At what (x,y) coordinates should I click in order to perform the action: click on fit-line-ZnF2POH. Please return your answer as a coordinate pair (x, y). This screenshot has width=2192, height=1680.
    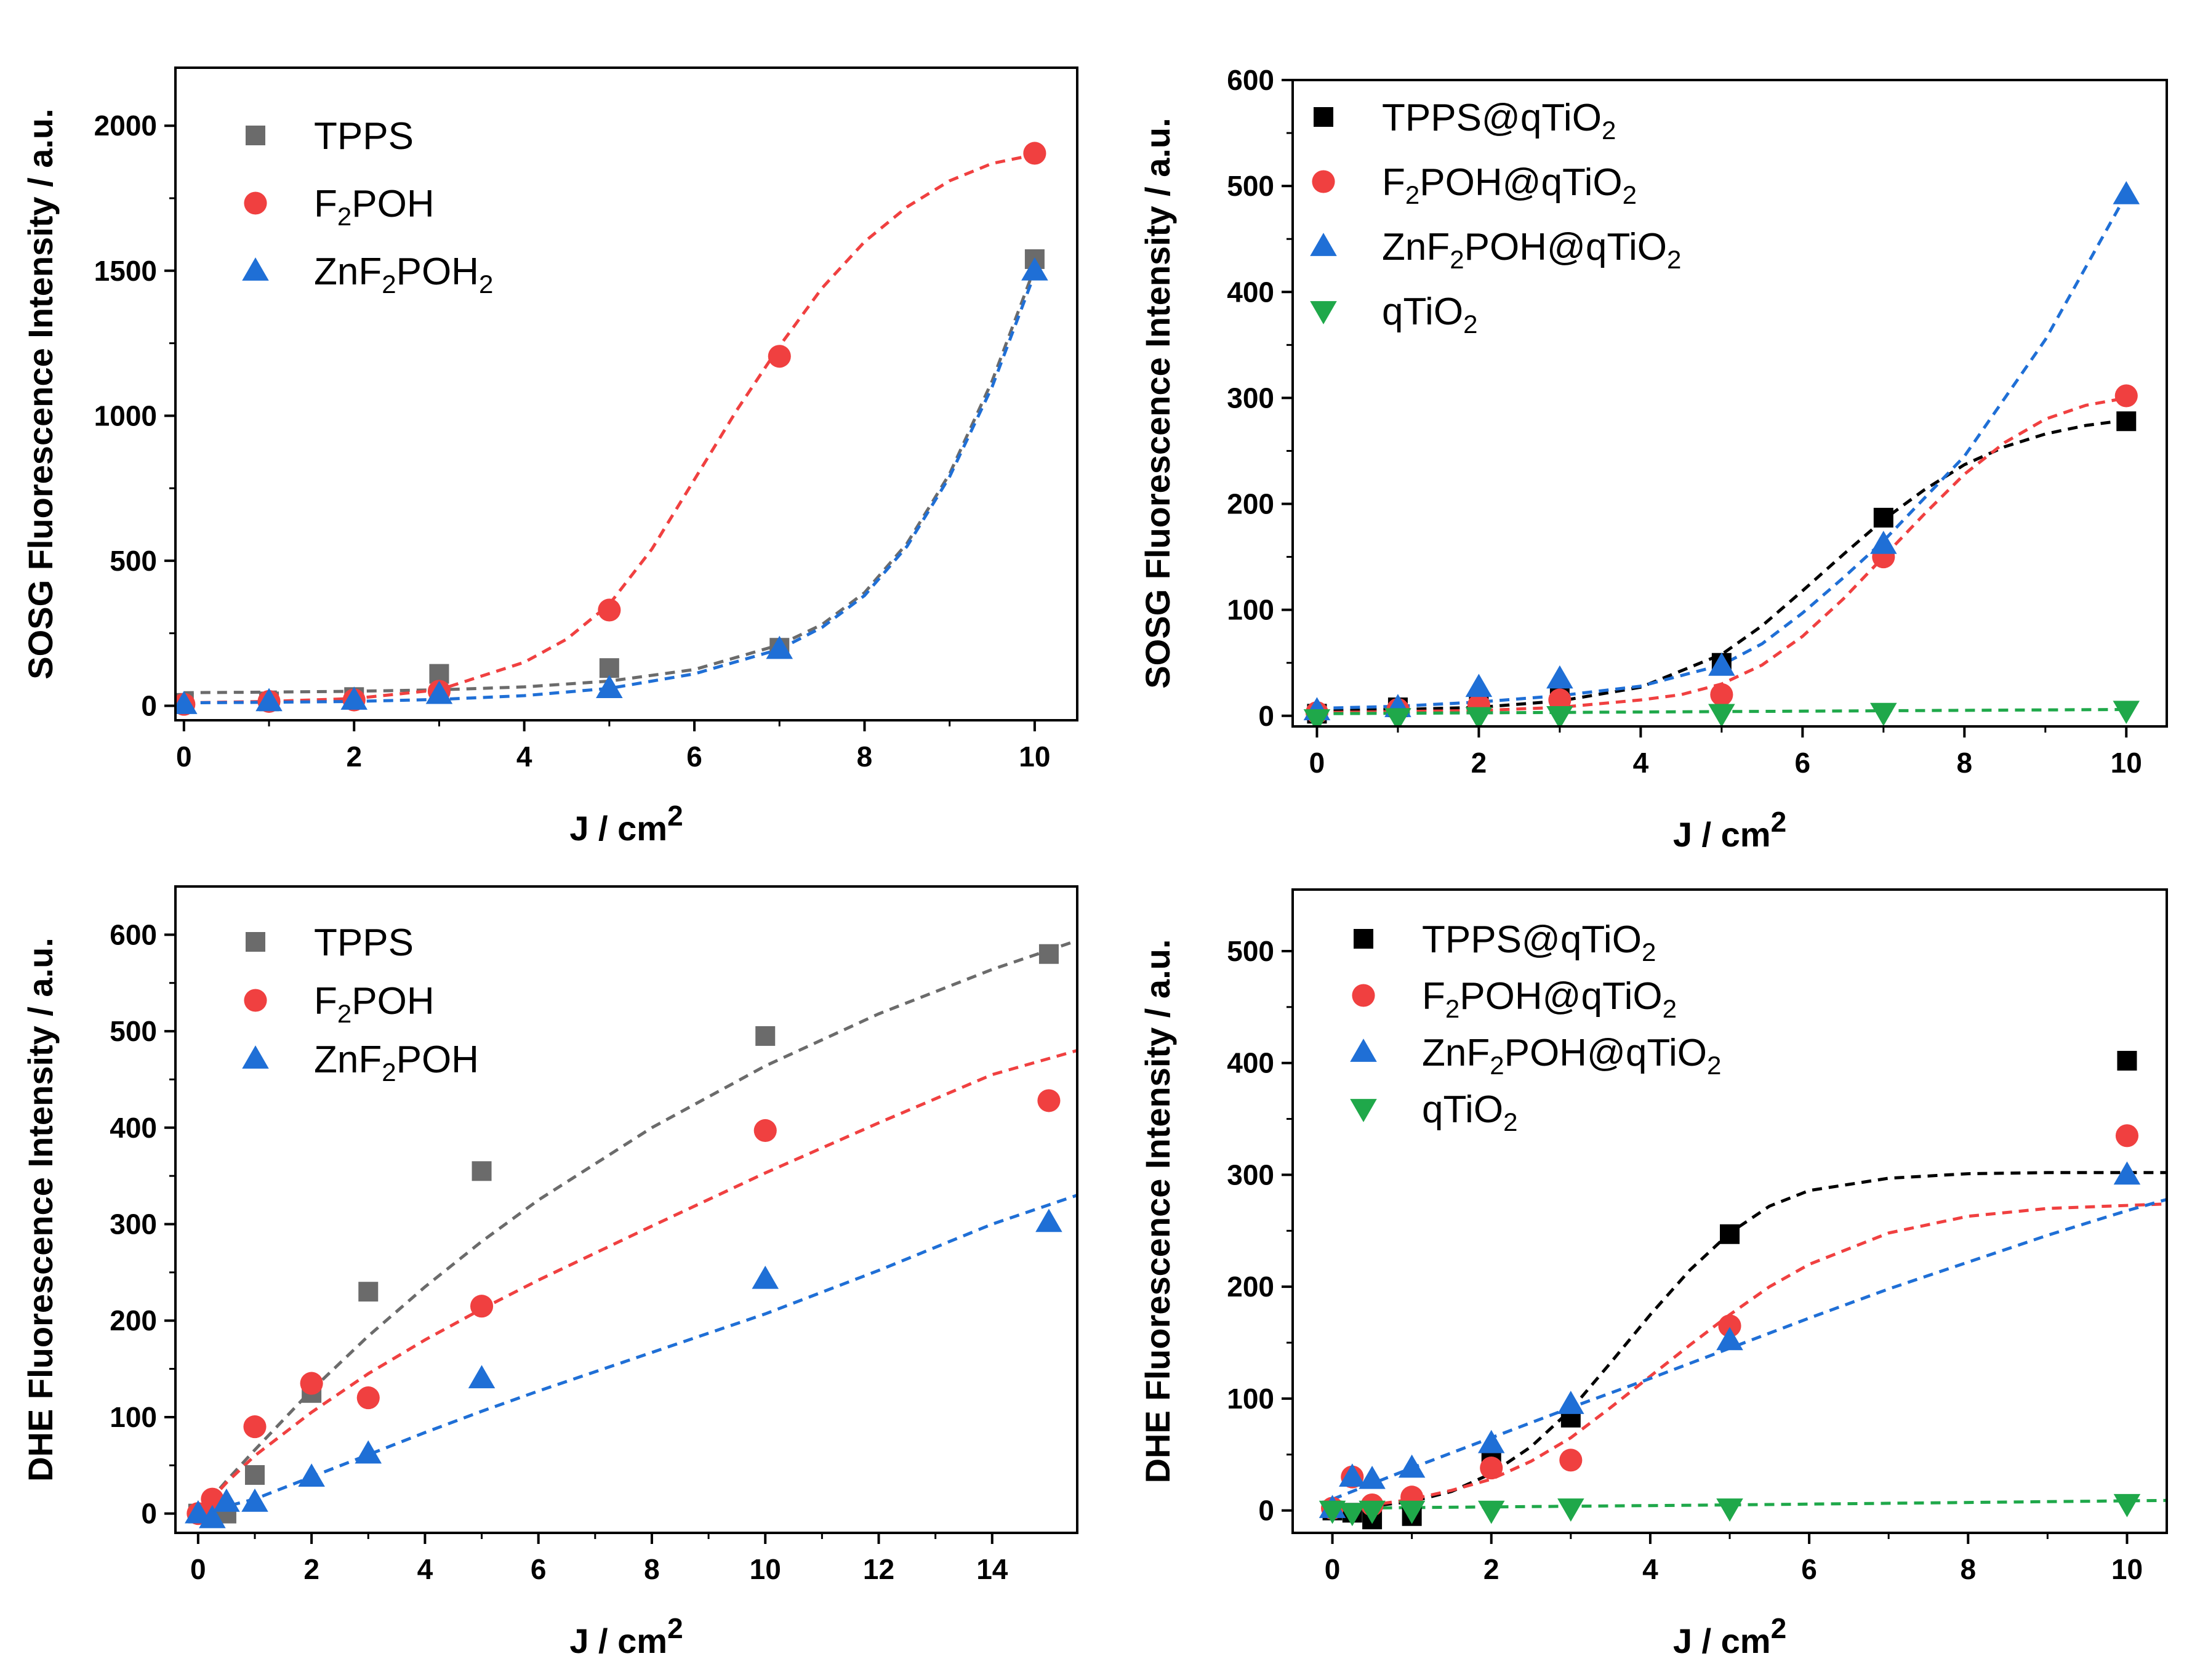
    Looking at the image, I should click on (638, 1355).